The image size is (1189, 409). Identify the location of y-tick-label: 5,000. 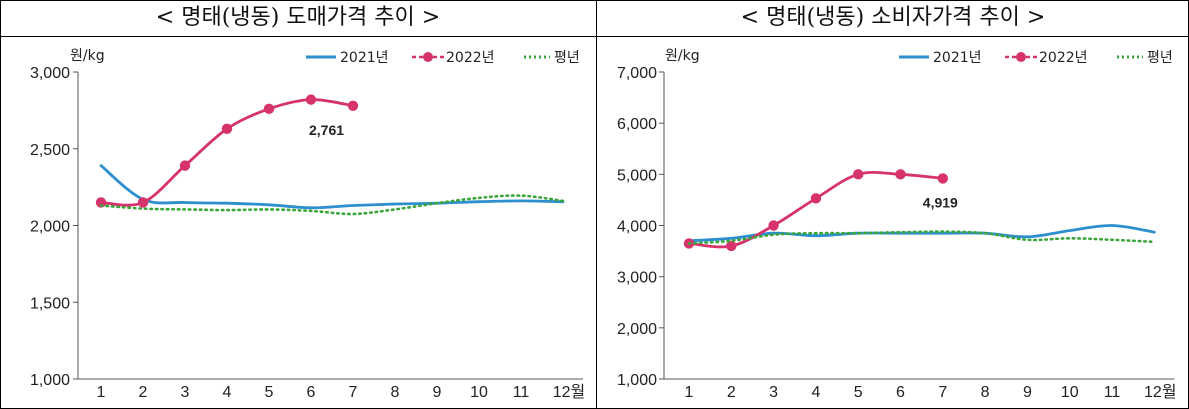
(637, 175).